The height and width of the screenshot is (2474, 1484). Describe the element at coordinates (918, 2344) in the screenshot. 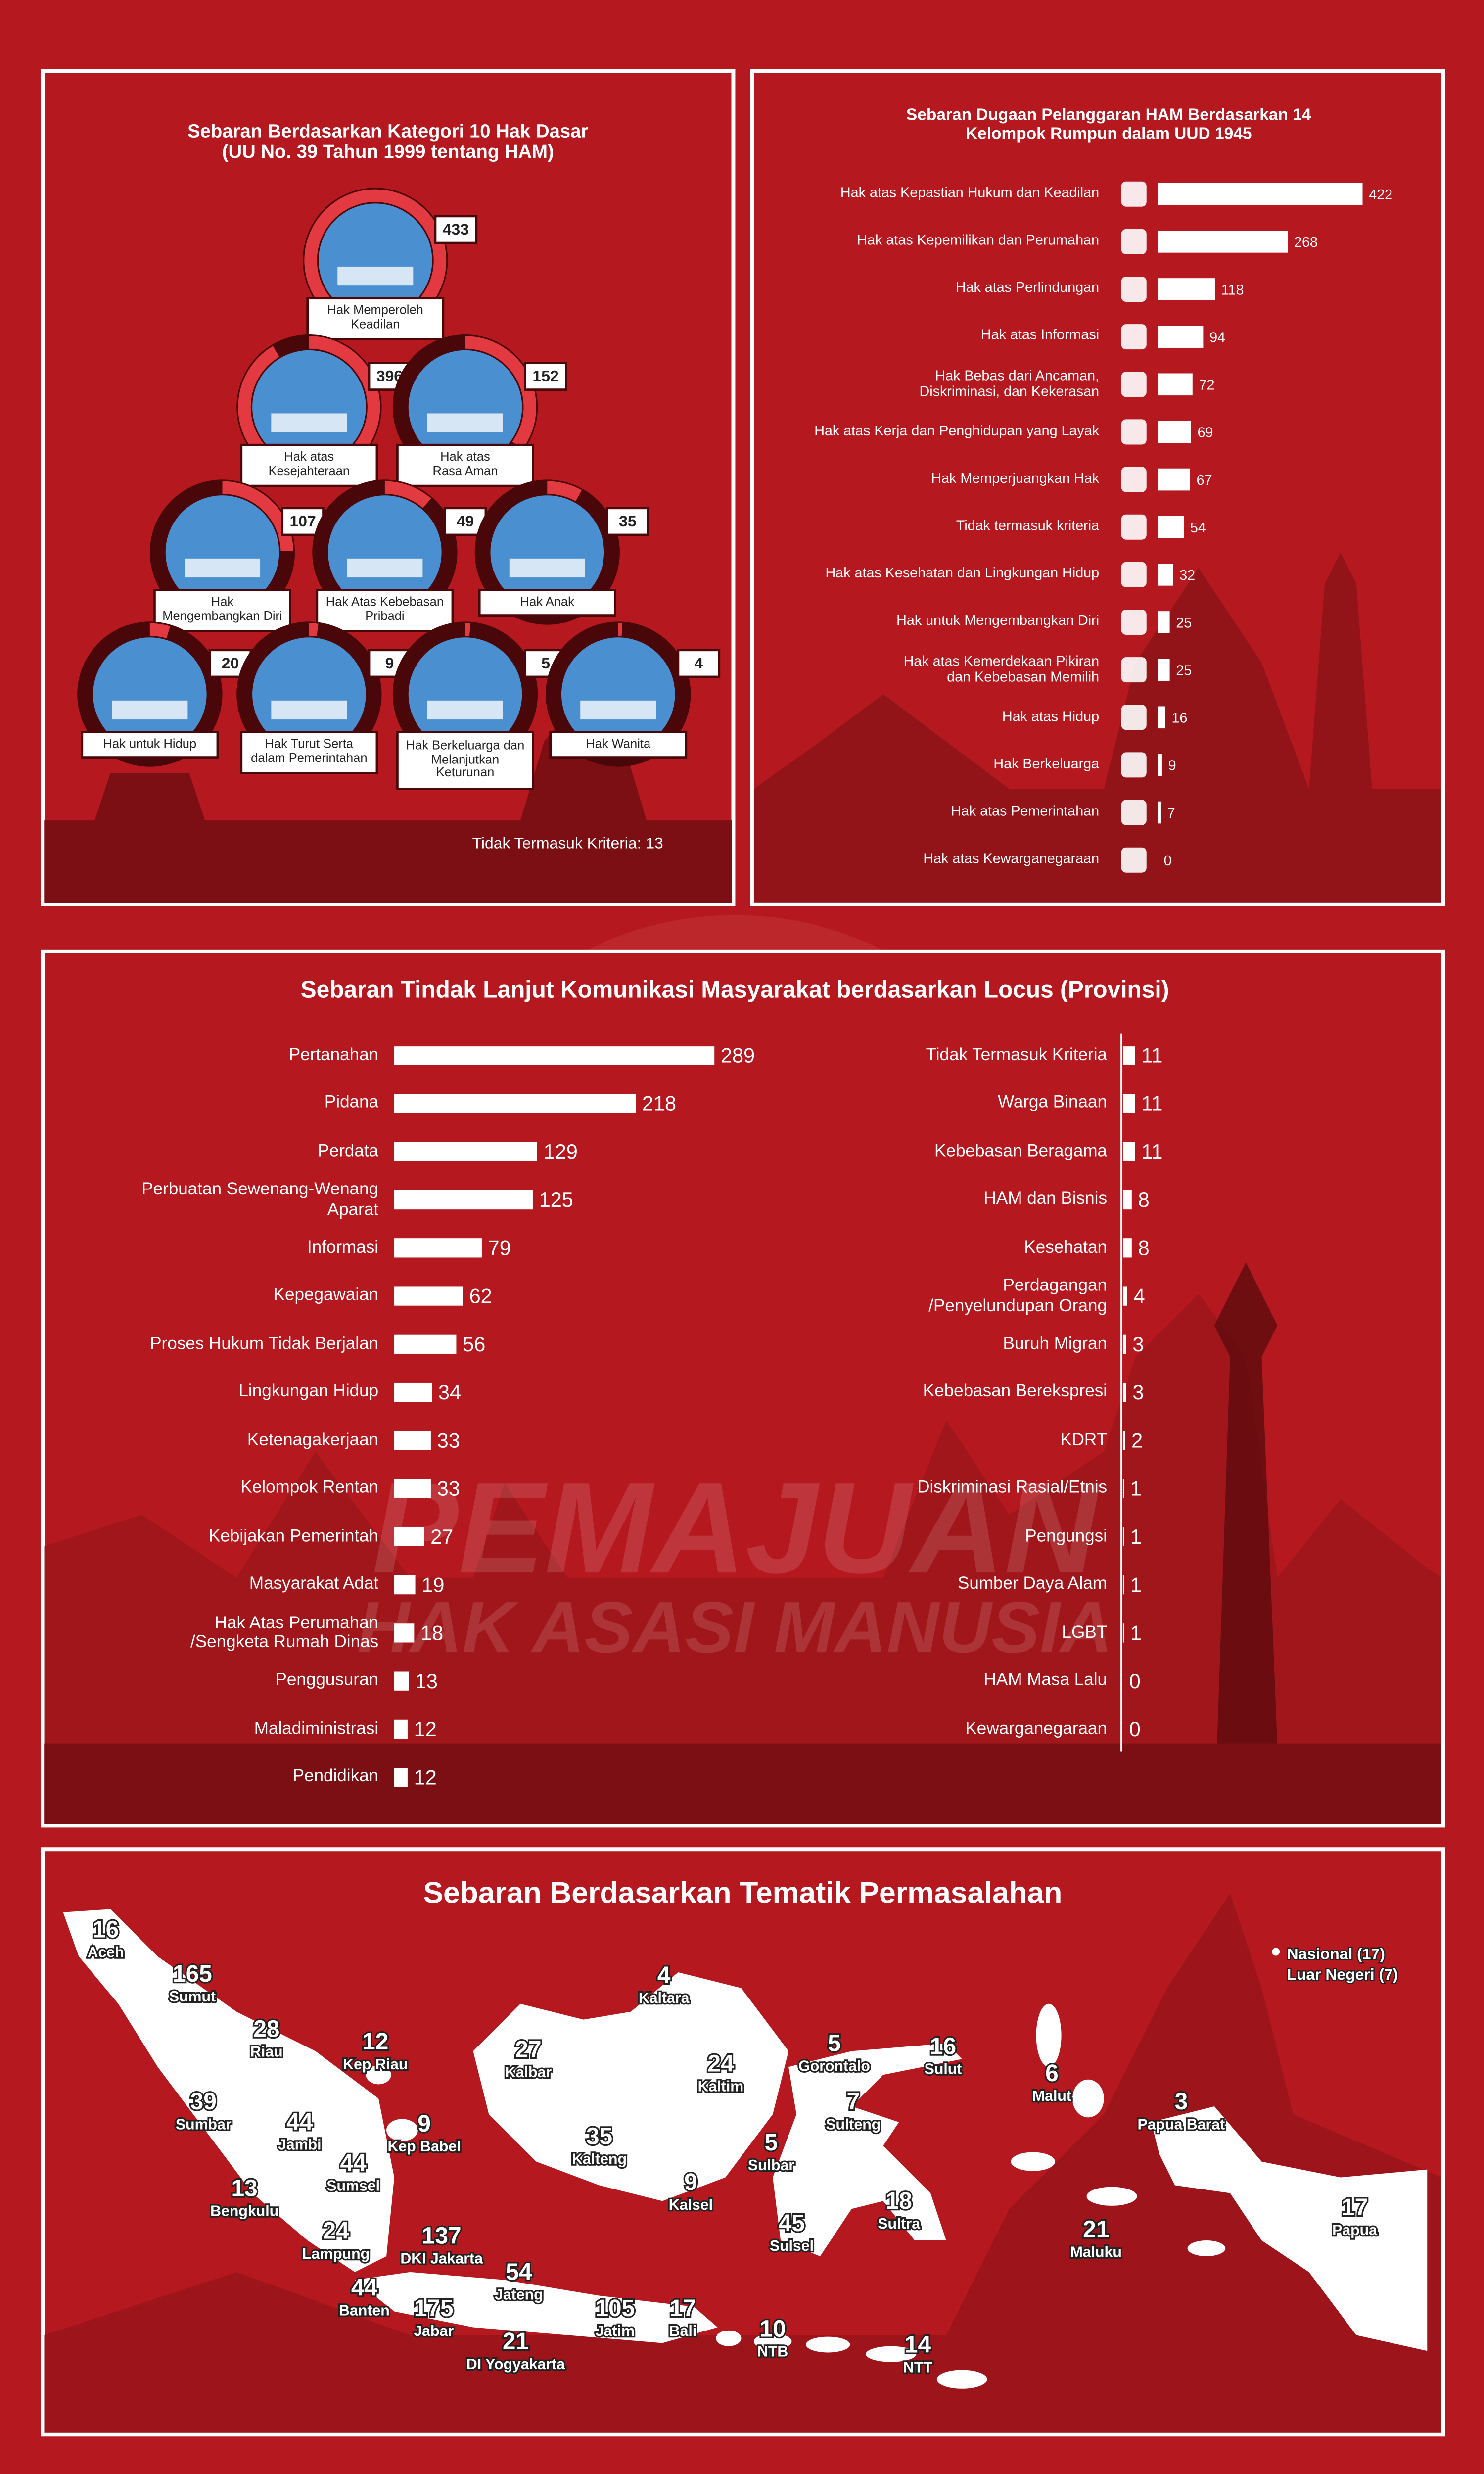

I see `value-label: 14` at that location.